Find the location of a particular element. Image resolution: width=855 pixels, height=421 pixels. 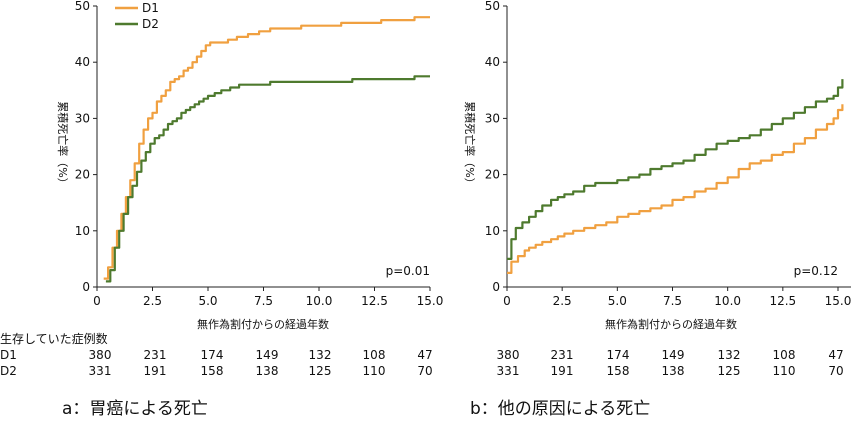

legend-label-d2: D2 is located at coordinates (150, 24).